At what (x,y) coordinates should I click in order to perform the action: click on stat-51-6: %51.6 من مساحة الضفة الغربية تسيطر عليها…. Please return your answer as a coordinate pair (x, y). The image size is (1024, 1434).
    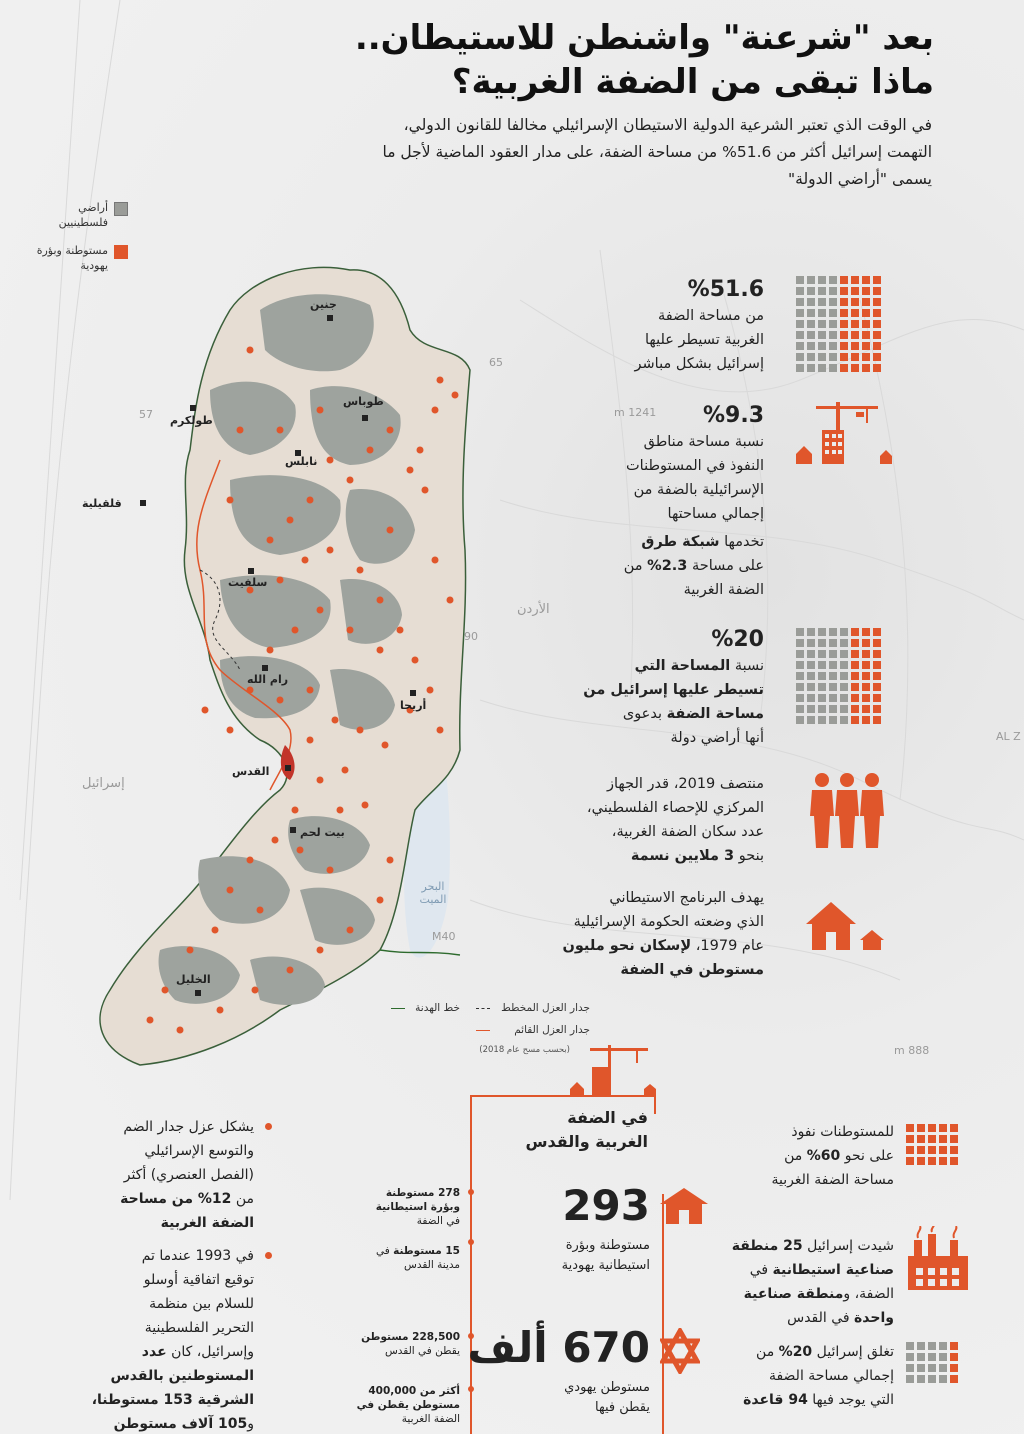
    Looking at the image, I should click on (664, 326).